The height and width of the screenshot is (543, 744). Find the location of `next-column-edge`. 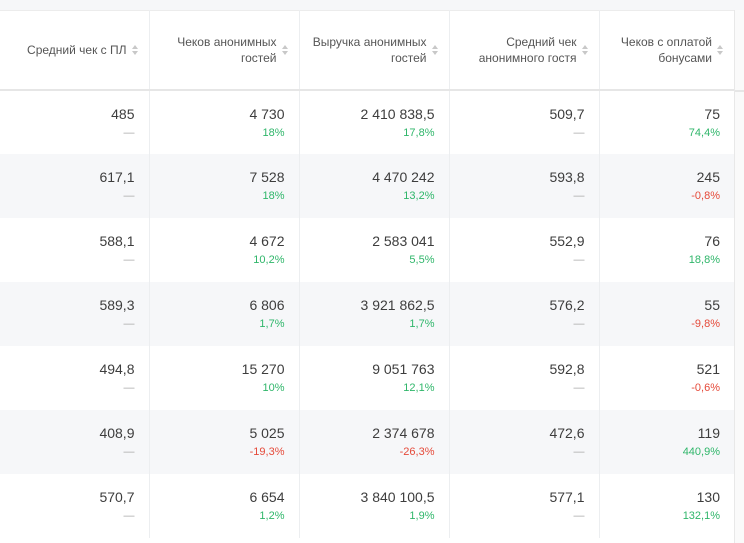

next-column-edge is located at coordinates (739, 276).